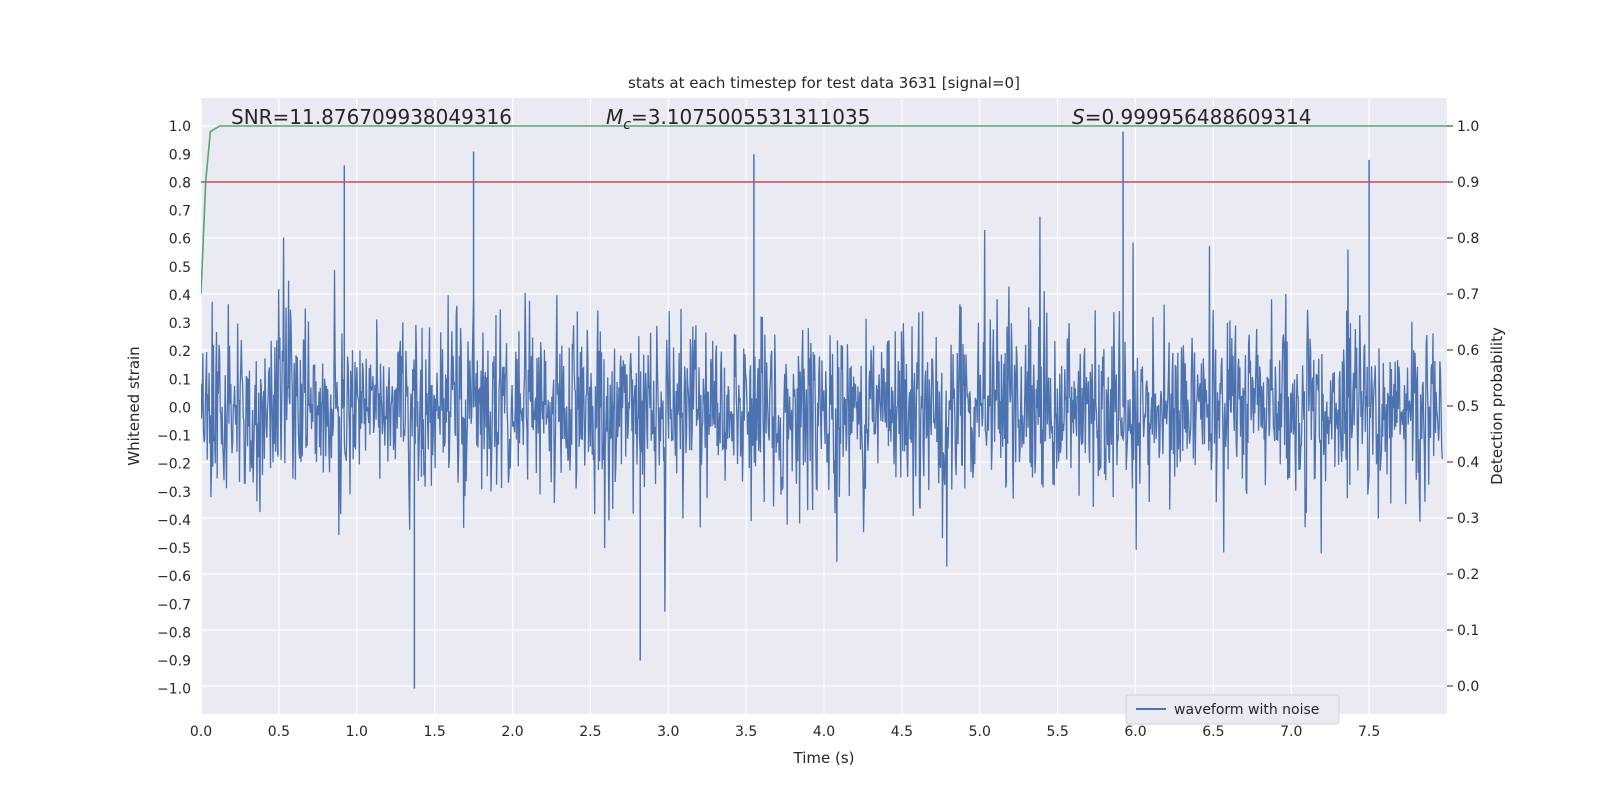 The height and width of the screenshot is (800, 1600). What do you see at coordinates (1468, 575) in the screenshot?
I see `right-y-tick-label: 0.2` at bounding box center [1468, 575].